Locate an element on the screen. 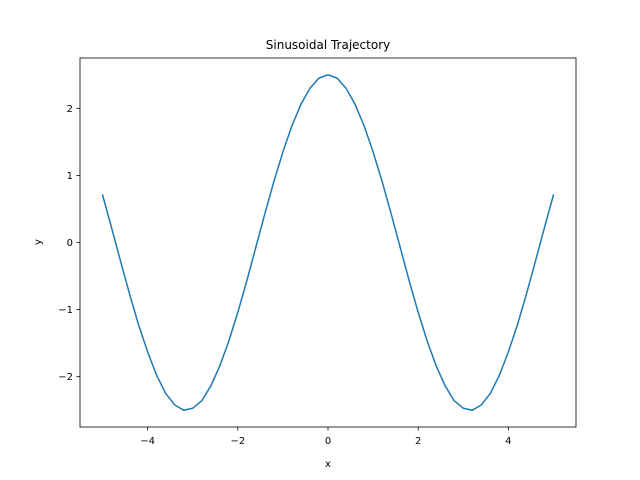 This screenshot has width=640, height=480. x-axis: −4 −2 0 2 4 is located at coordinates (326, 437).